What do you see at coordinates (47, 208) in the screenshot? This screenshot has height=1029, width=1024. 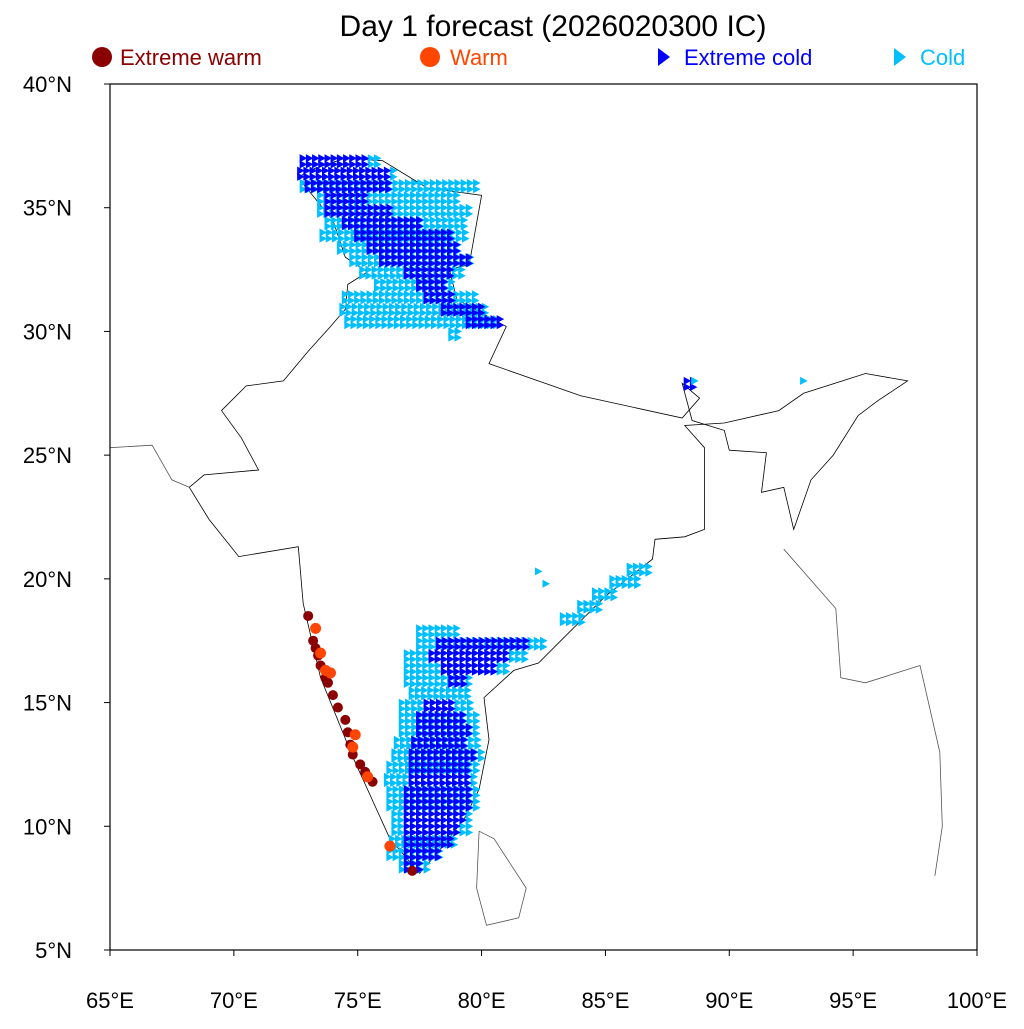 I see `y-tick-label: 35°N` at bounding box center [47, 208].